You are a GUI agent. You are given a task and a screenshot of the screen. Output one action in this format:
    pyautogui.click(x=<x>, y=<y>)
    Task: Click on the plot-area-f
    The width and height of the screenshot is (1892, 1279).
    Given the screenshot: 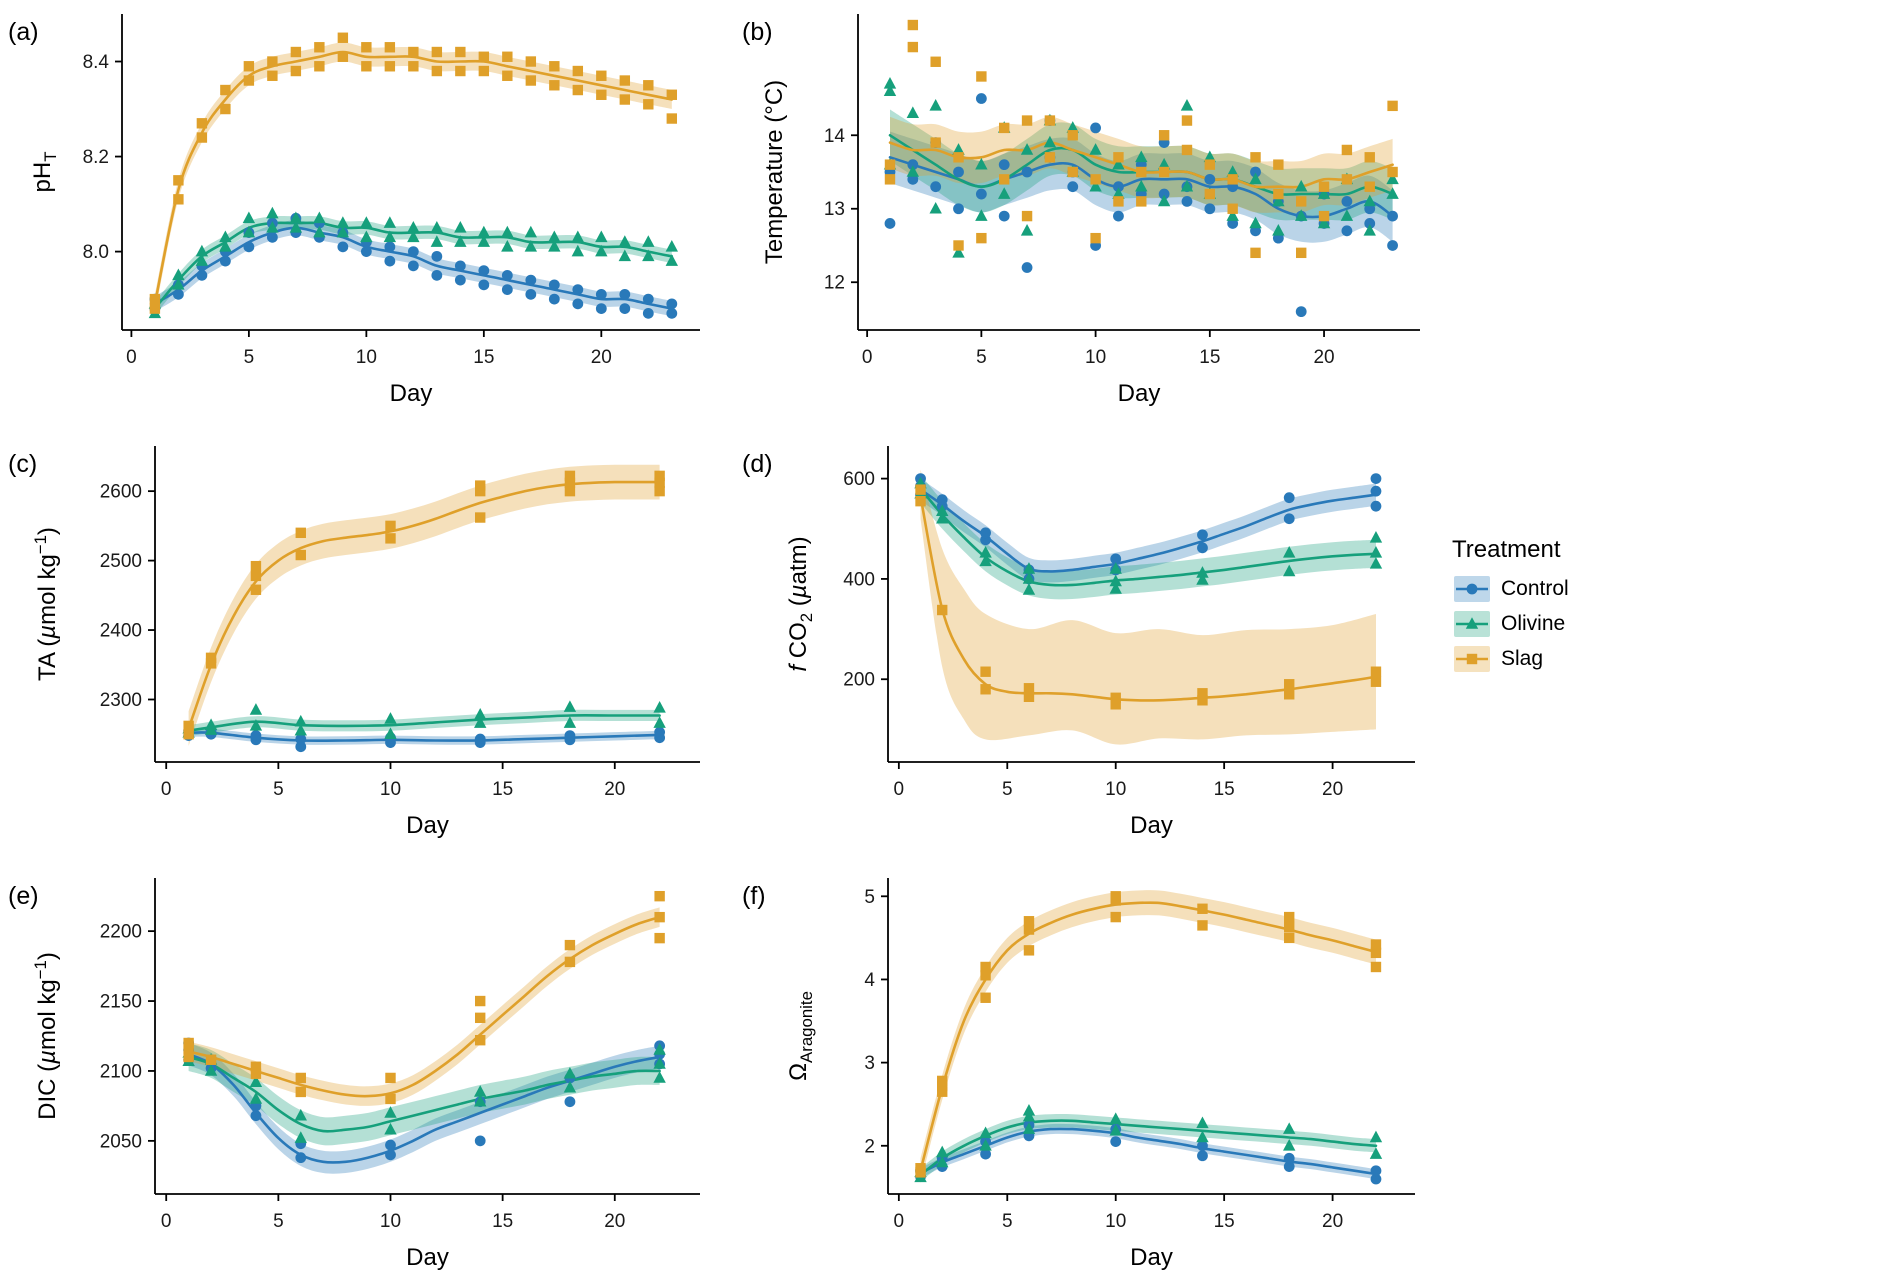 What is the action you would take?
    pyautogui.click(x=1148, y=1037)
    